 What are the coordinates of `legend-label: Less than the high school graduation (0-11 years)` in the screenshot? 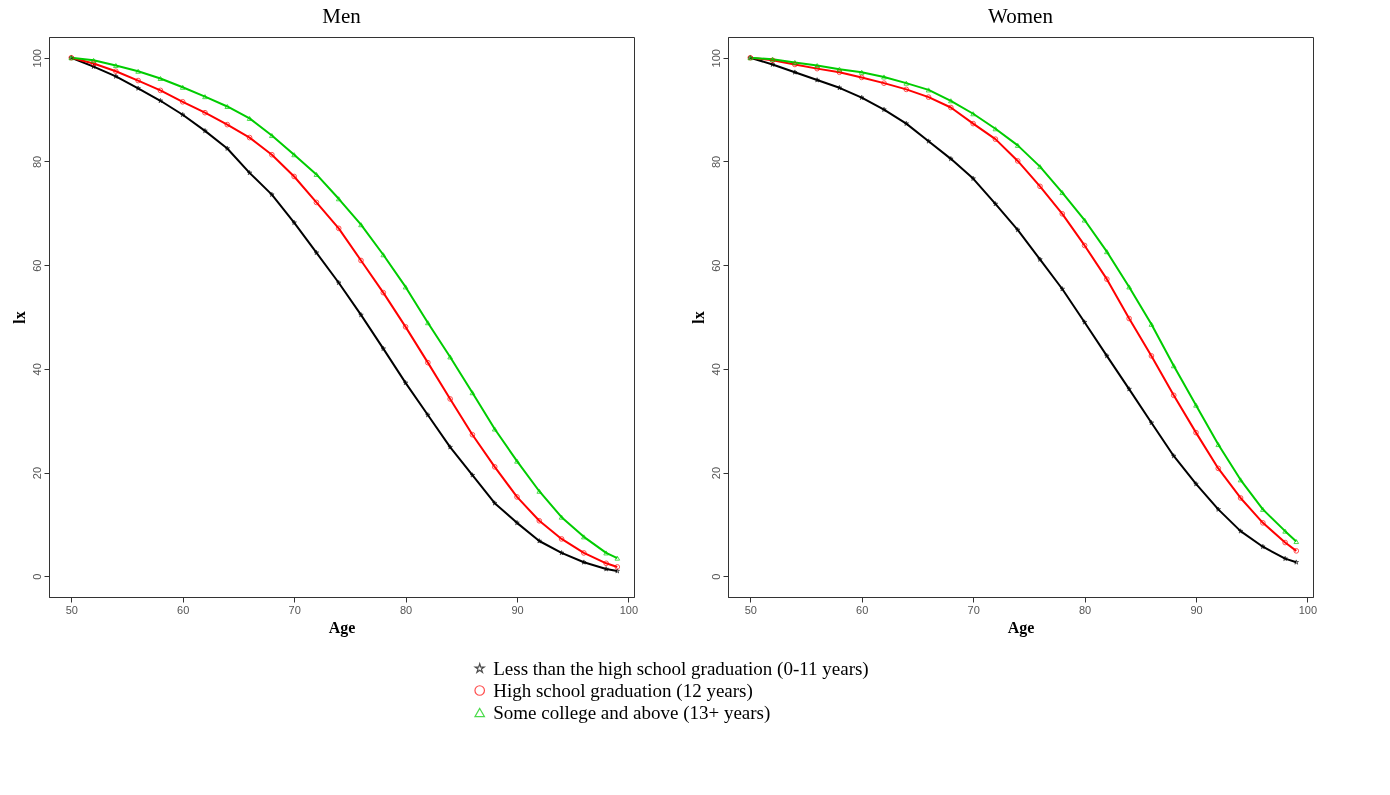 It's located at (681, 668).